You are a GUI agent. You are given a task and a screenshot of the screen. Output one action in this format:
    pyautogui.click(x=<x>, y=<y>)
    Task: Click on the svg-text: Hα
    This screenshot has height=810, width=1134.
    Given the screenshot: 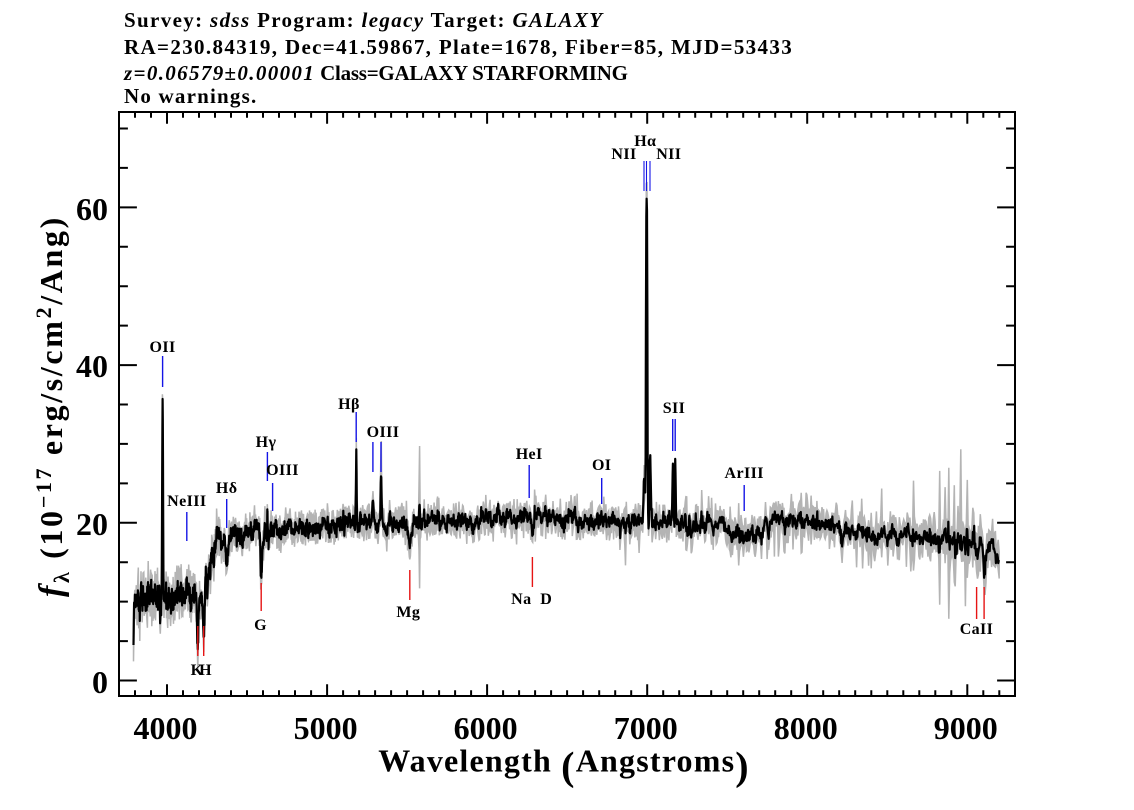 What is the action you would take?
    pyautogui.click(x=645, y=141)
    